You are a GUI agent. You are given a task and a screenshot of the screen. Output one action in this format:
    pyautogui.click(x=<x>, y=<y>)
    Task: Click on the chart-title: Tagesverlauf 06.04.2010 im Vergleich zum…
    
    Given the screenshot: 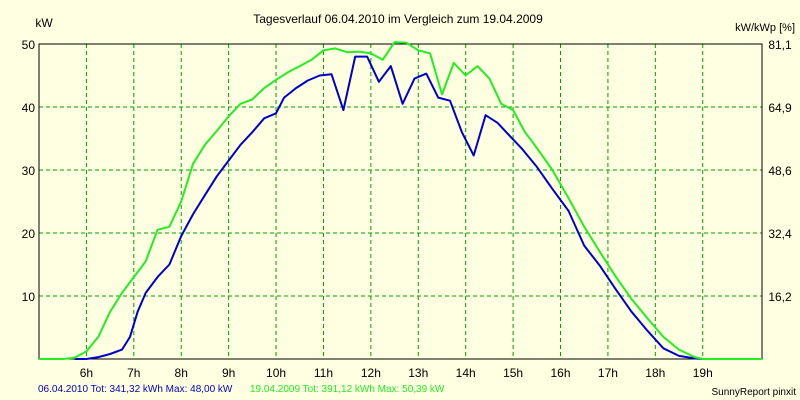 What is the action you would take?
    pyautogui.click(x=398, y=19)
    